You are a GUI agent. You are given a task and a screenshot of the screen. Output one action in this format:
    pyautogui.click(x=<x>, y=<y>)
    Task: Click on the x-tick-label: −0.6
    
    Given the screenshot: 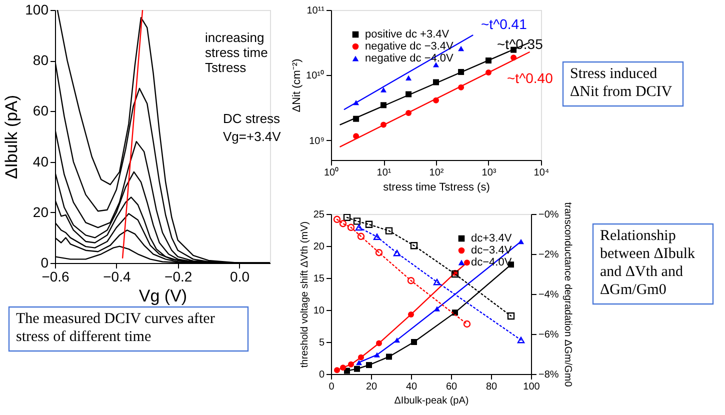 What is the action you would take?
    pyautogui.click(x=56, y=276)
    